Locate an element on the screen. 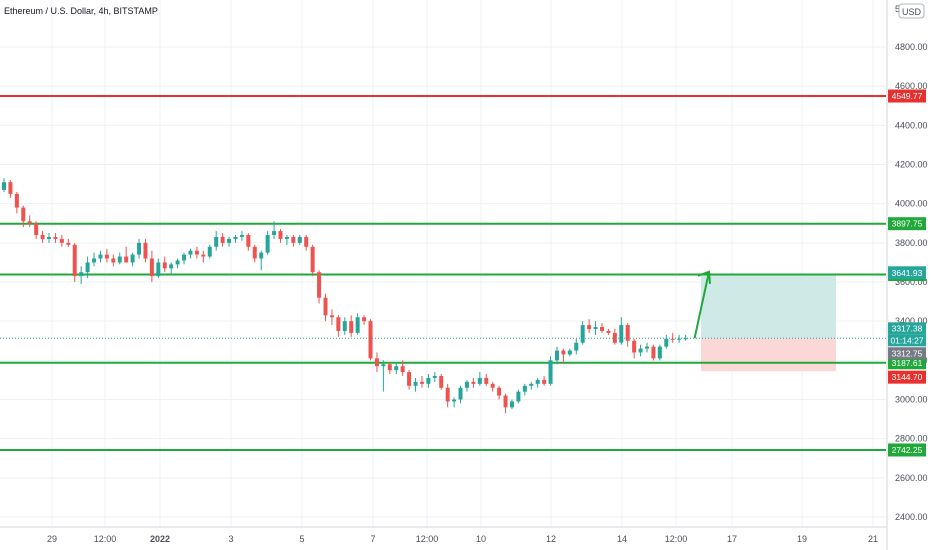  y-tick-label: 4200.00 is located at coordinates (911, 165).